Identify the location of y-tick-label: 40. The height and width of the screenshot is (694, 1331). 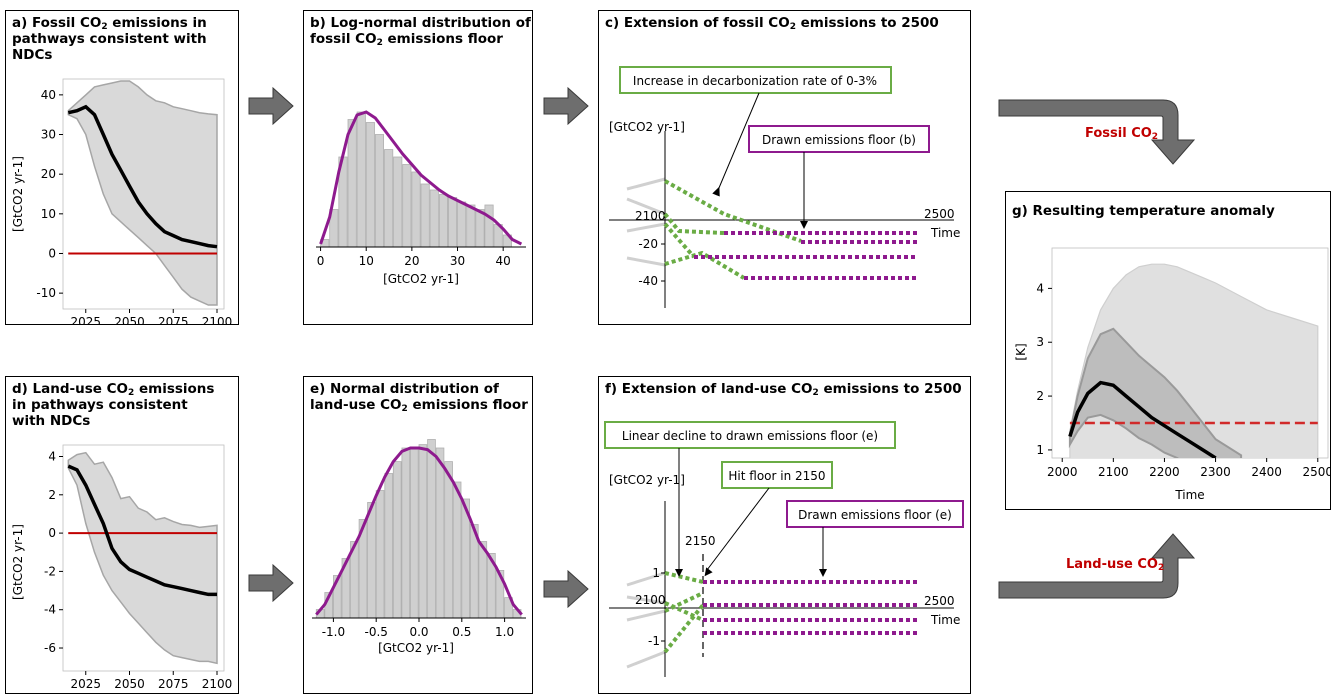
(48, 95).